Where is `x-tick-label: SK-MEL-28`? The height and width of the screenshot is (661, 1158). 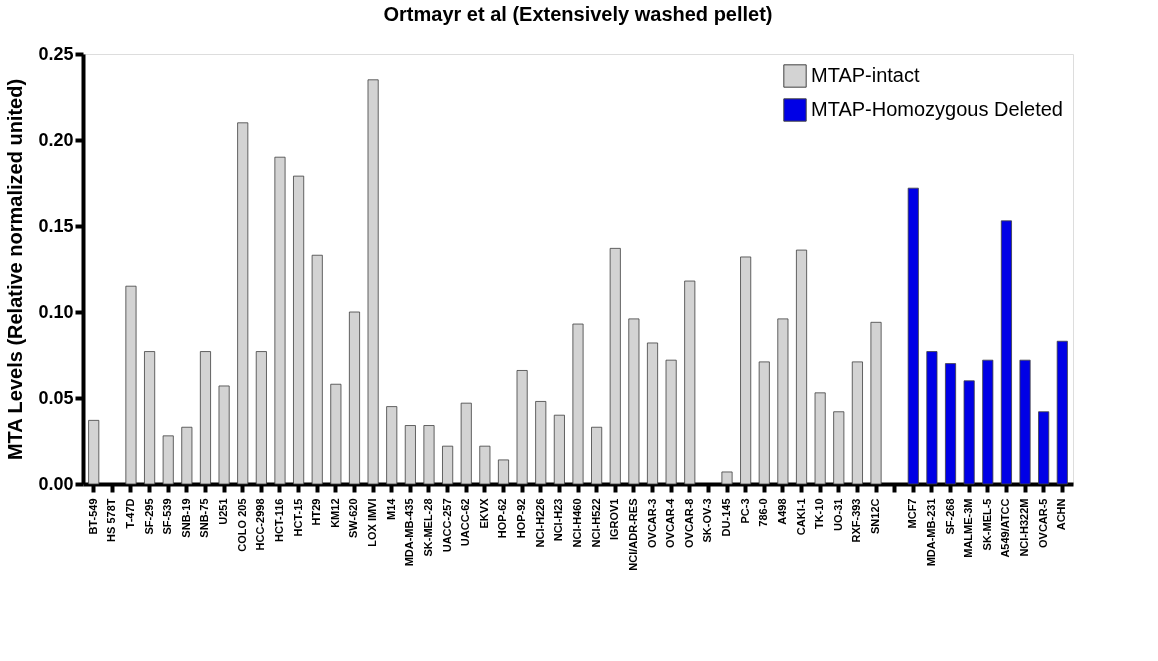
x-tick-label: SK-MEL-28 is located at coordinates (427, 527).